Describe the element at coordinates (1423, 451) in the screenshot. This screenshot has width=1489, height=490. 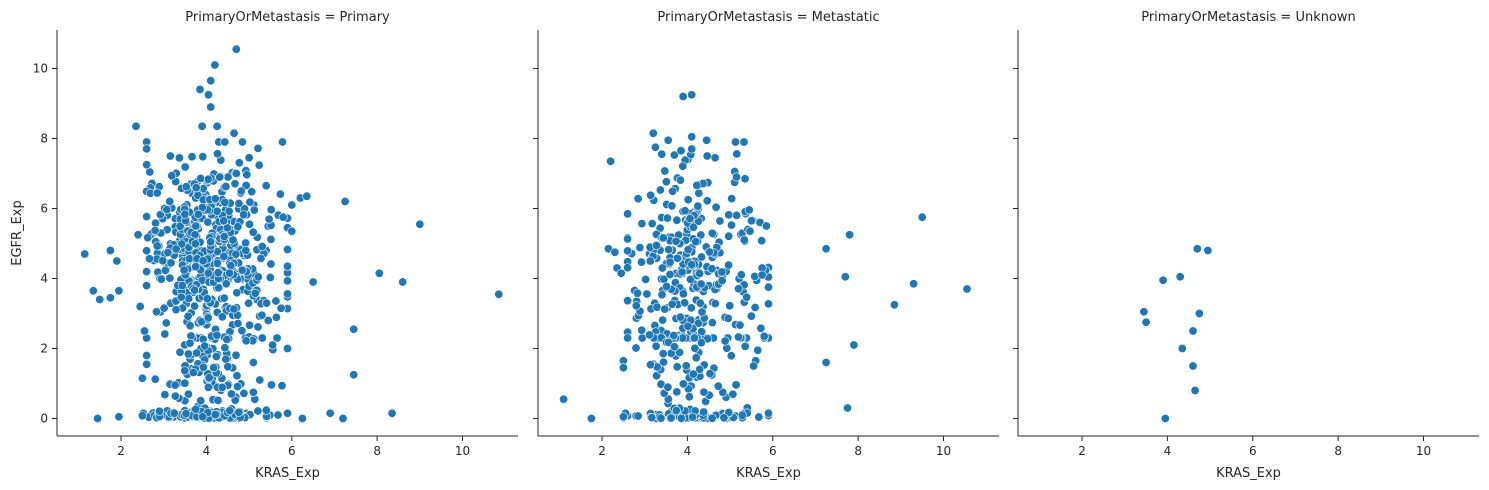
I see `x-tick-label: 10` at that location.